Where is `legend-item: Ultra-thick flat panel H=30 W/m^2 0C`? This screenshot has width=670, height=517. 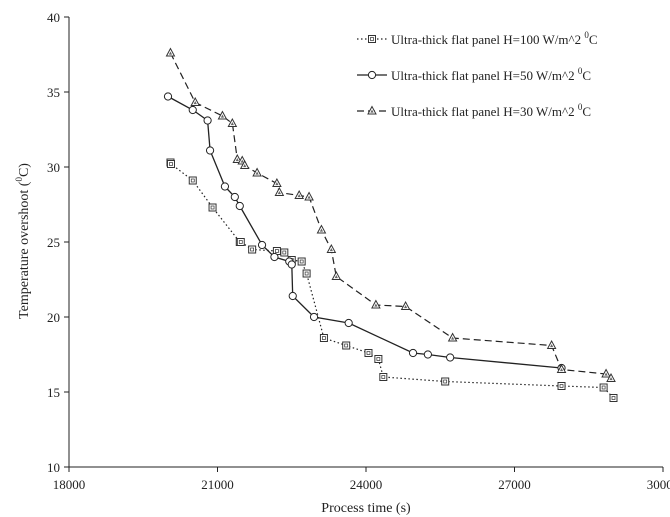 legend-item: Ultra-thick flat panel H=30 W/m^2 0C is located at coordinates (474, 110).